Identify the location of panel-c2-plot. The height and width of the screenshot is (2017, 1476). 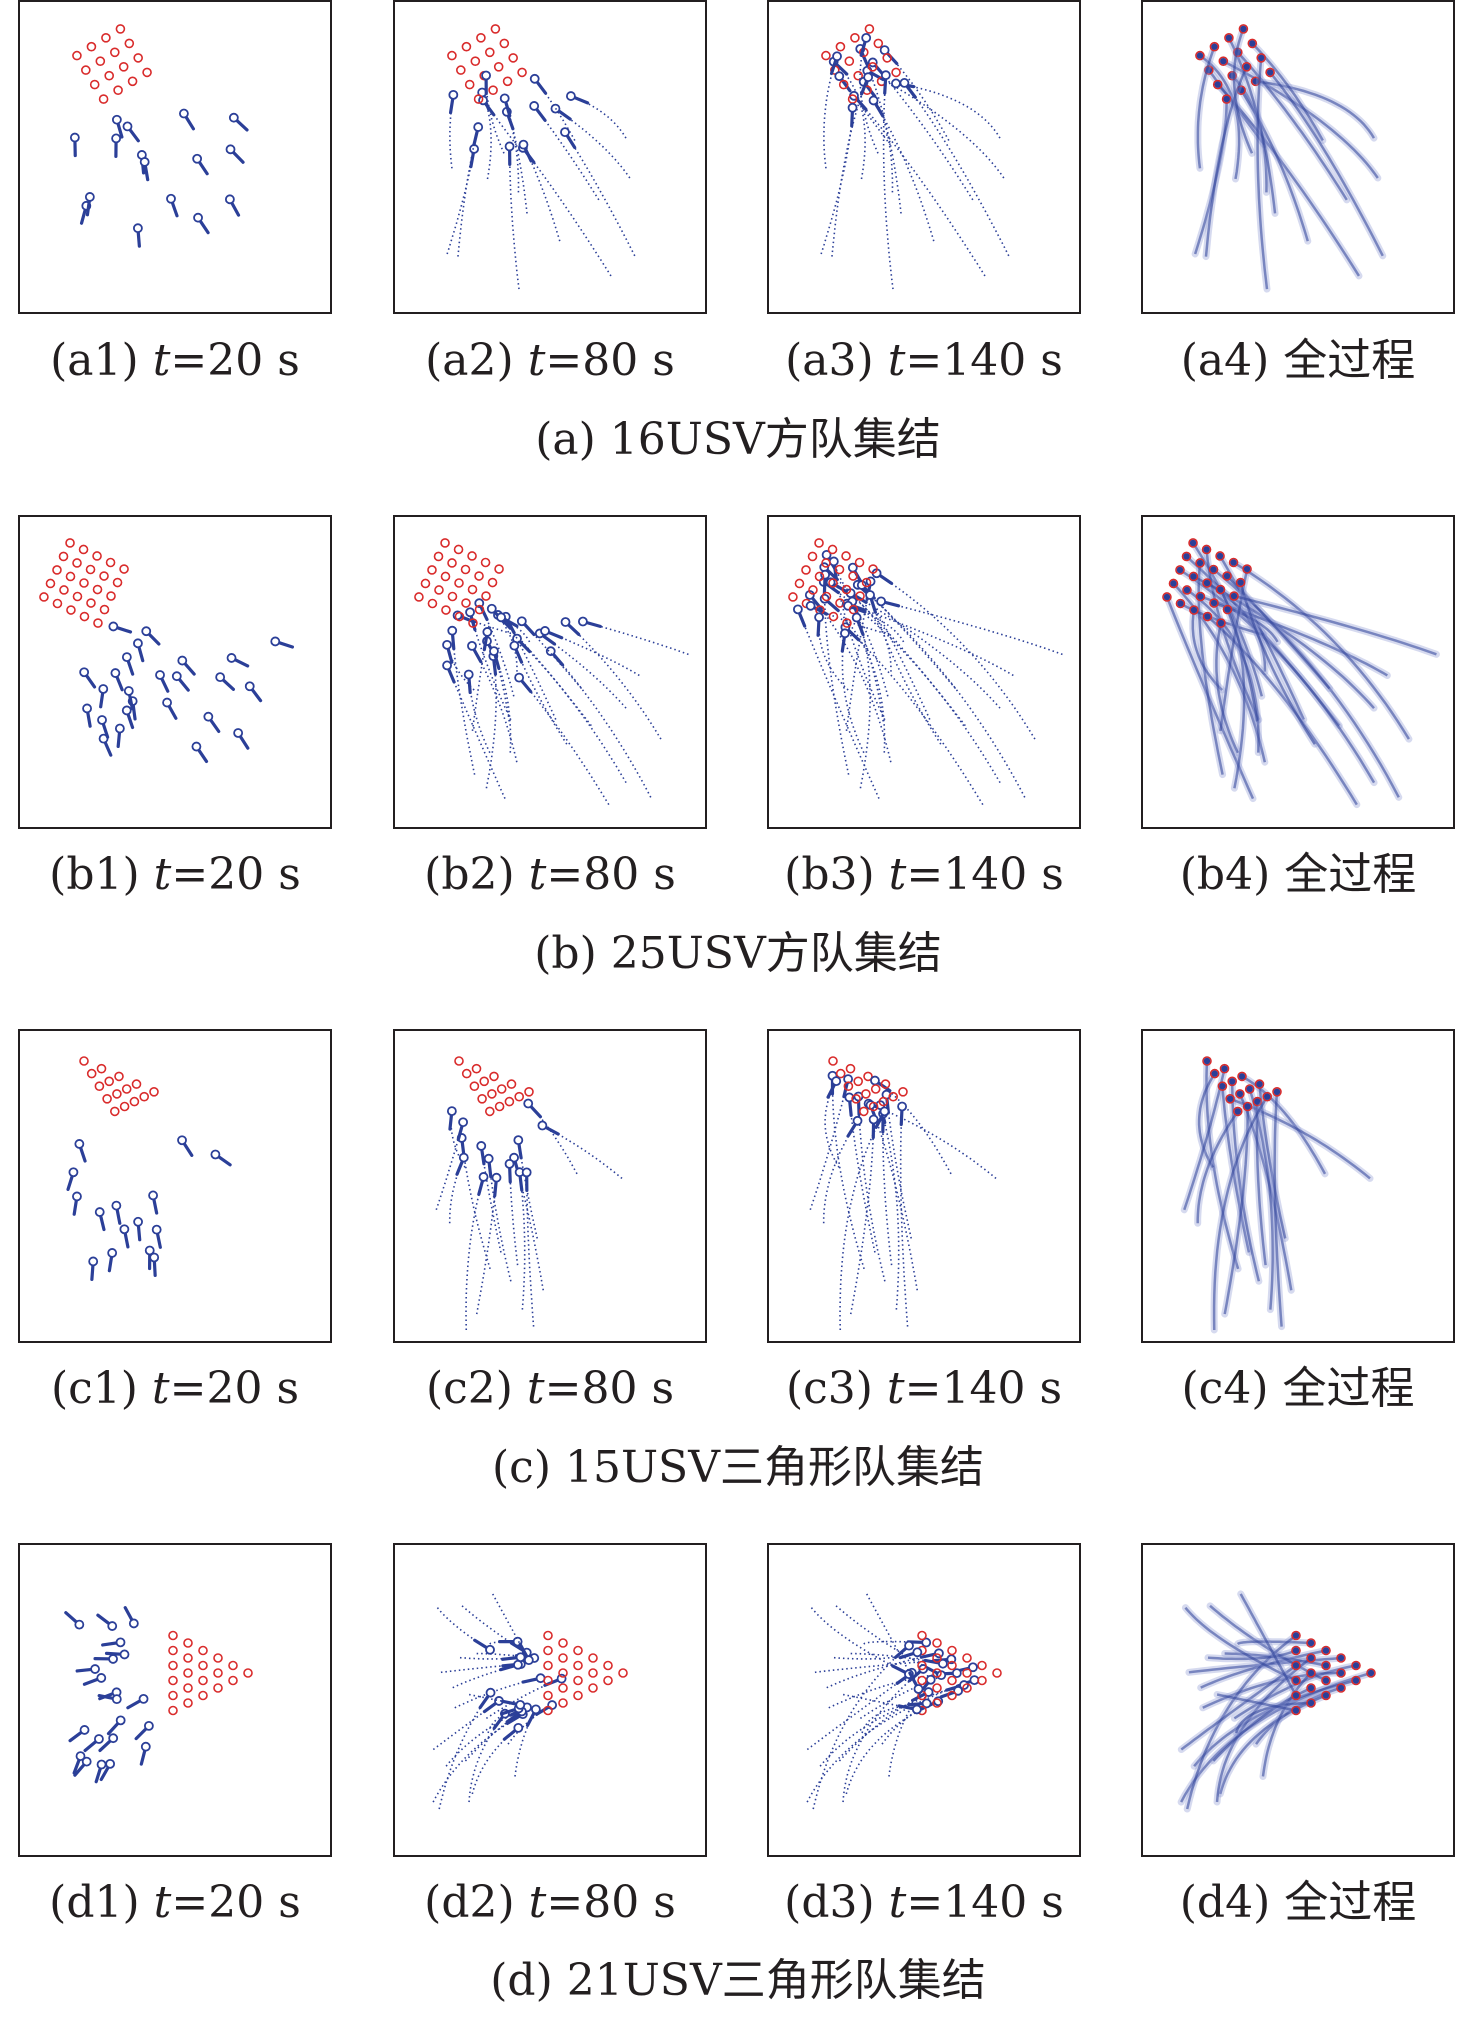
(529, 1193).